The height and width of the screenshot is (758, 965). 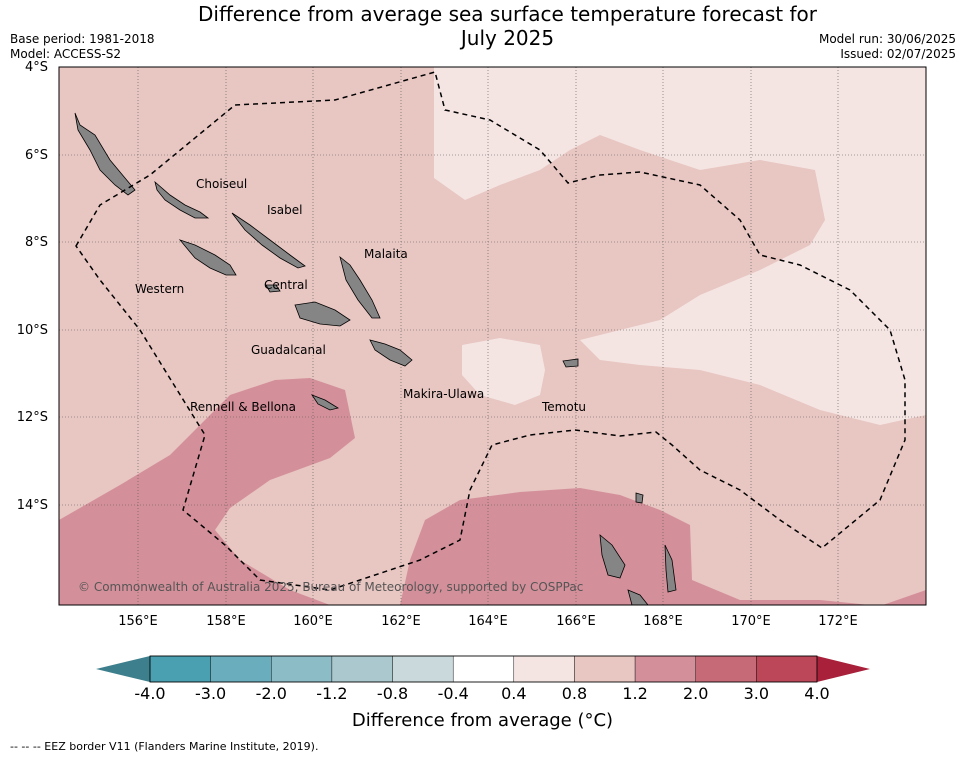 What do you see at coordinates (887, 39) in the screenshot?
I see `model-run: Model run: 30/06/2025` at bounding box center [887, 39].